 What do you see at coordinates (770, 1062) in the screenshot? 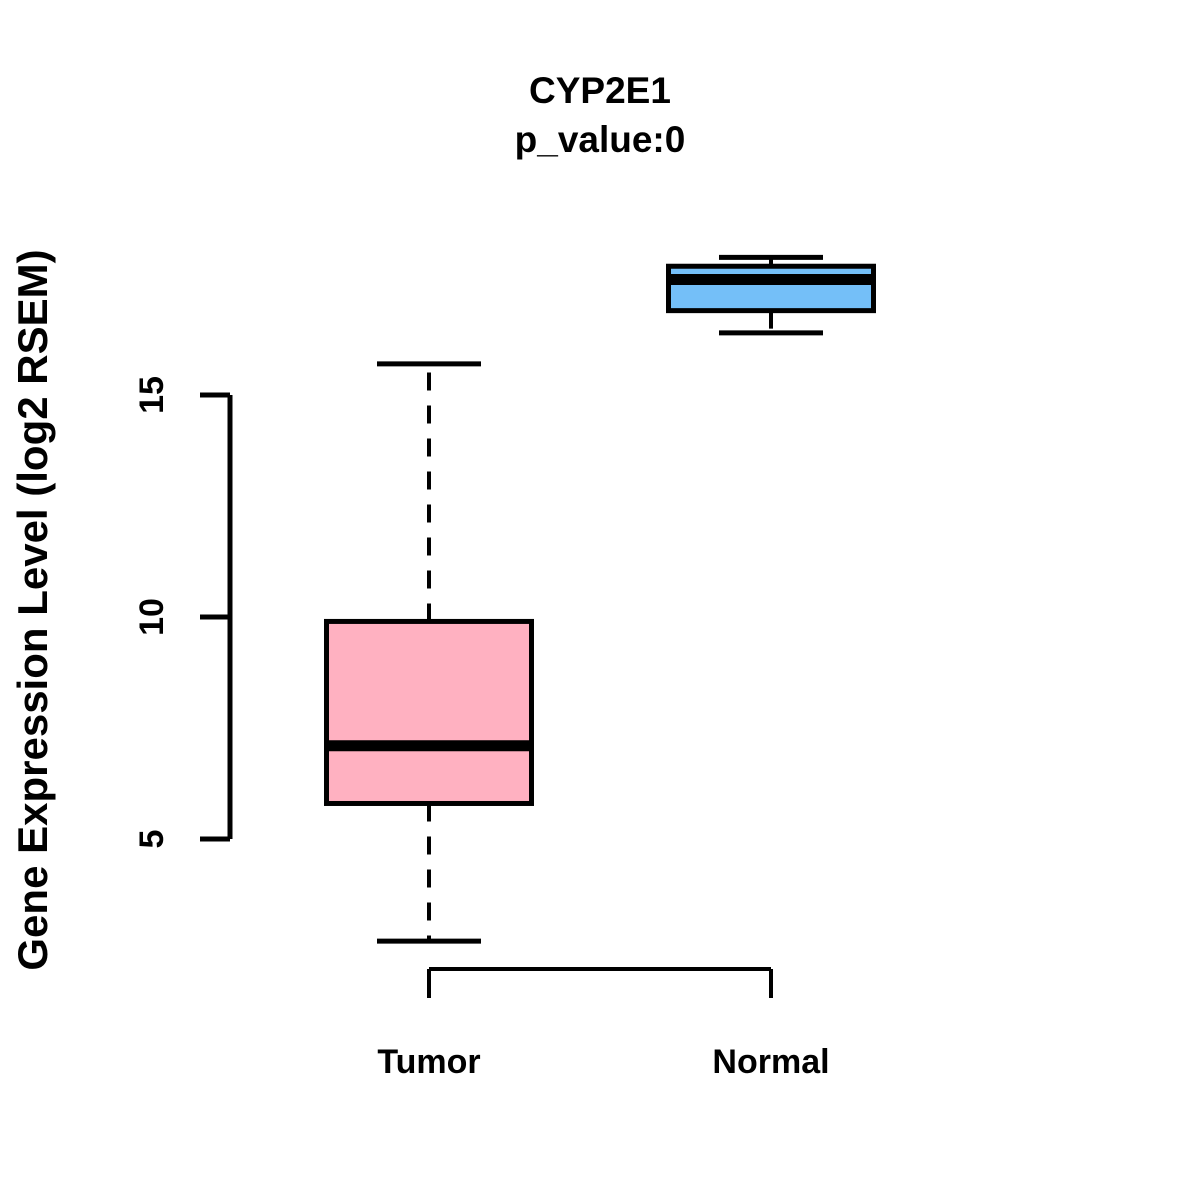
I see `x-category-label-normal: Normal` at bounding box center [770, 1062].